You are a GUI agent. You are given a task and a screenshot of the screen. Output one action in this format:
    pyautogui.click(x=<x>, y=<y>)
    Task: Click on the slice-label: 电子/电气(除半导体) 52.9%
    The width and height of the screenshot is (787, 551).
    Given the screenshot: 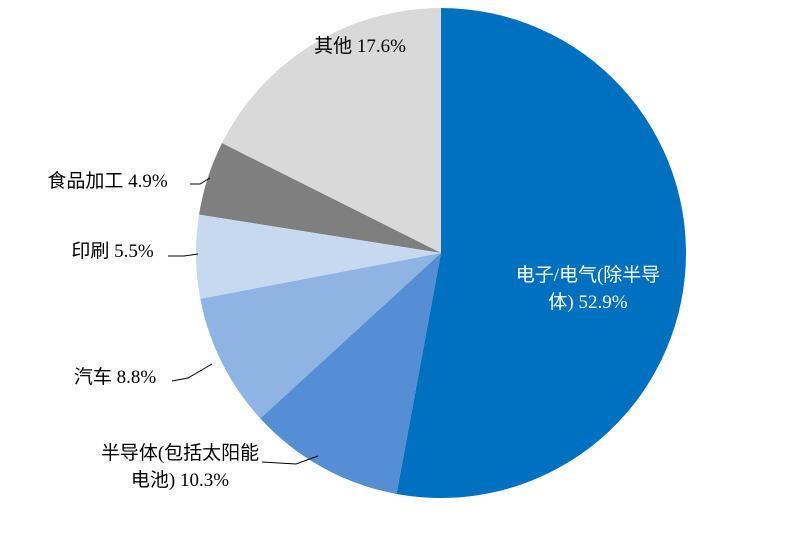 What is the action you would take?
    pyautogui.click(x=588, y=289)
    